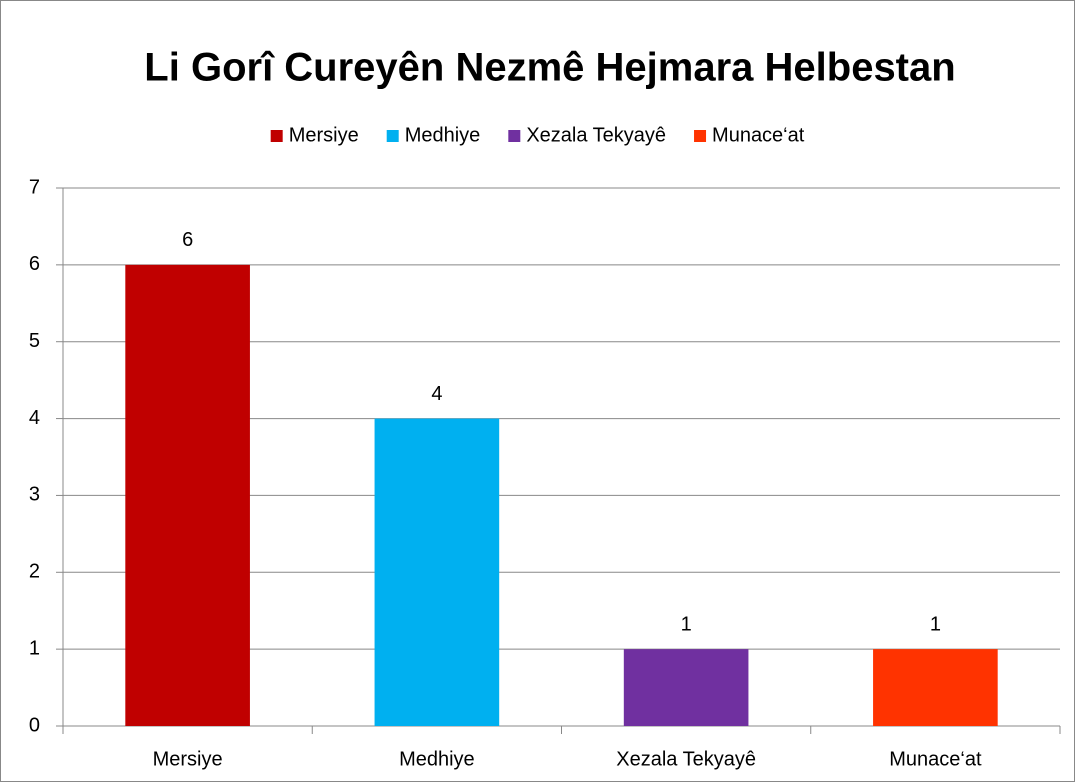 The width and height of the screenshot is (1075, 782). What do you see at coordinates (686, 759) in the screenshot?
I see `x-tick-label: Xezala Tekyayê` at bounding box center [686, 759].